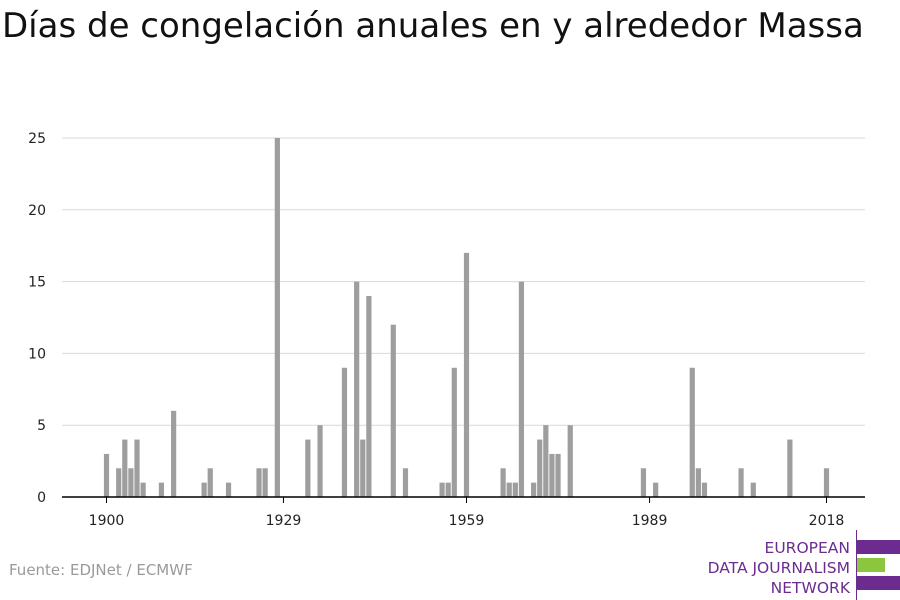 The width and height of the screenshot is (900, 600). What do you see at coordinates (827, 521) in the screenshot?
I see `x-tick-label: 2018` at bounding box center [827, 521].